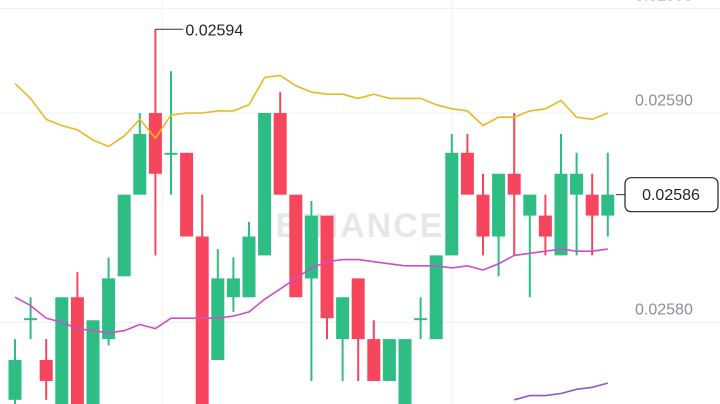  I want to click on last-price-tag, so click(671, 195).